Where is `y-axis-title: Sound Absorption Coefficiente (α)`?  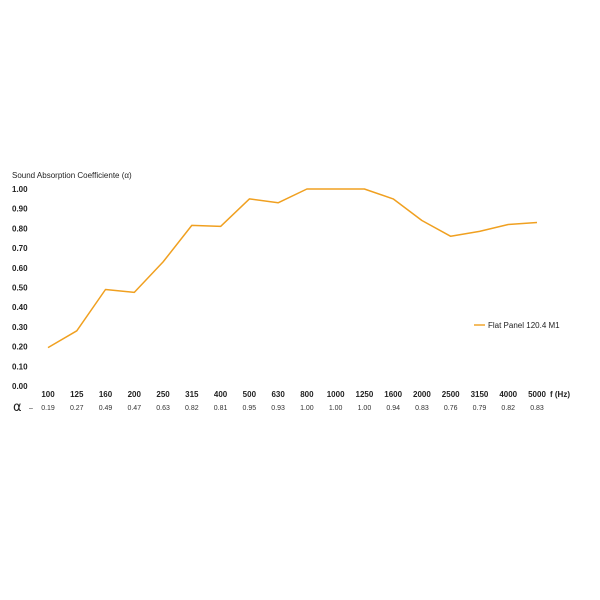
y-axis-title: Sound Absorption Coefficiente (α) is located at coordinates (72, 175).